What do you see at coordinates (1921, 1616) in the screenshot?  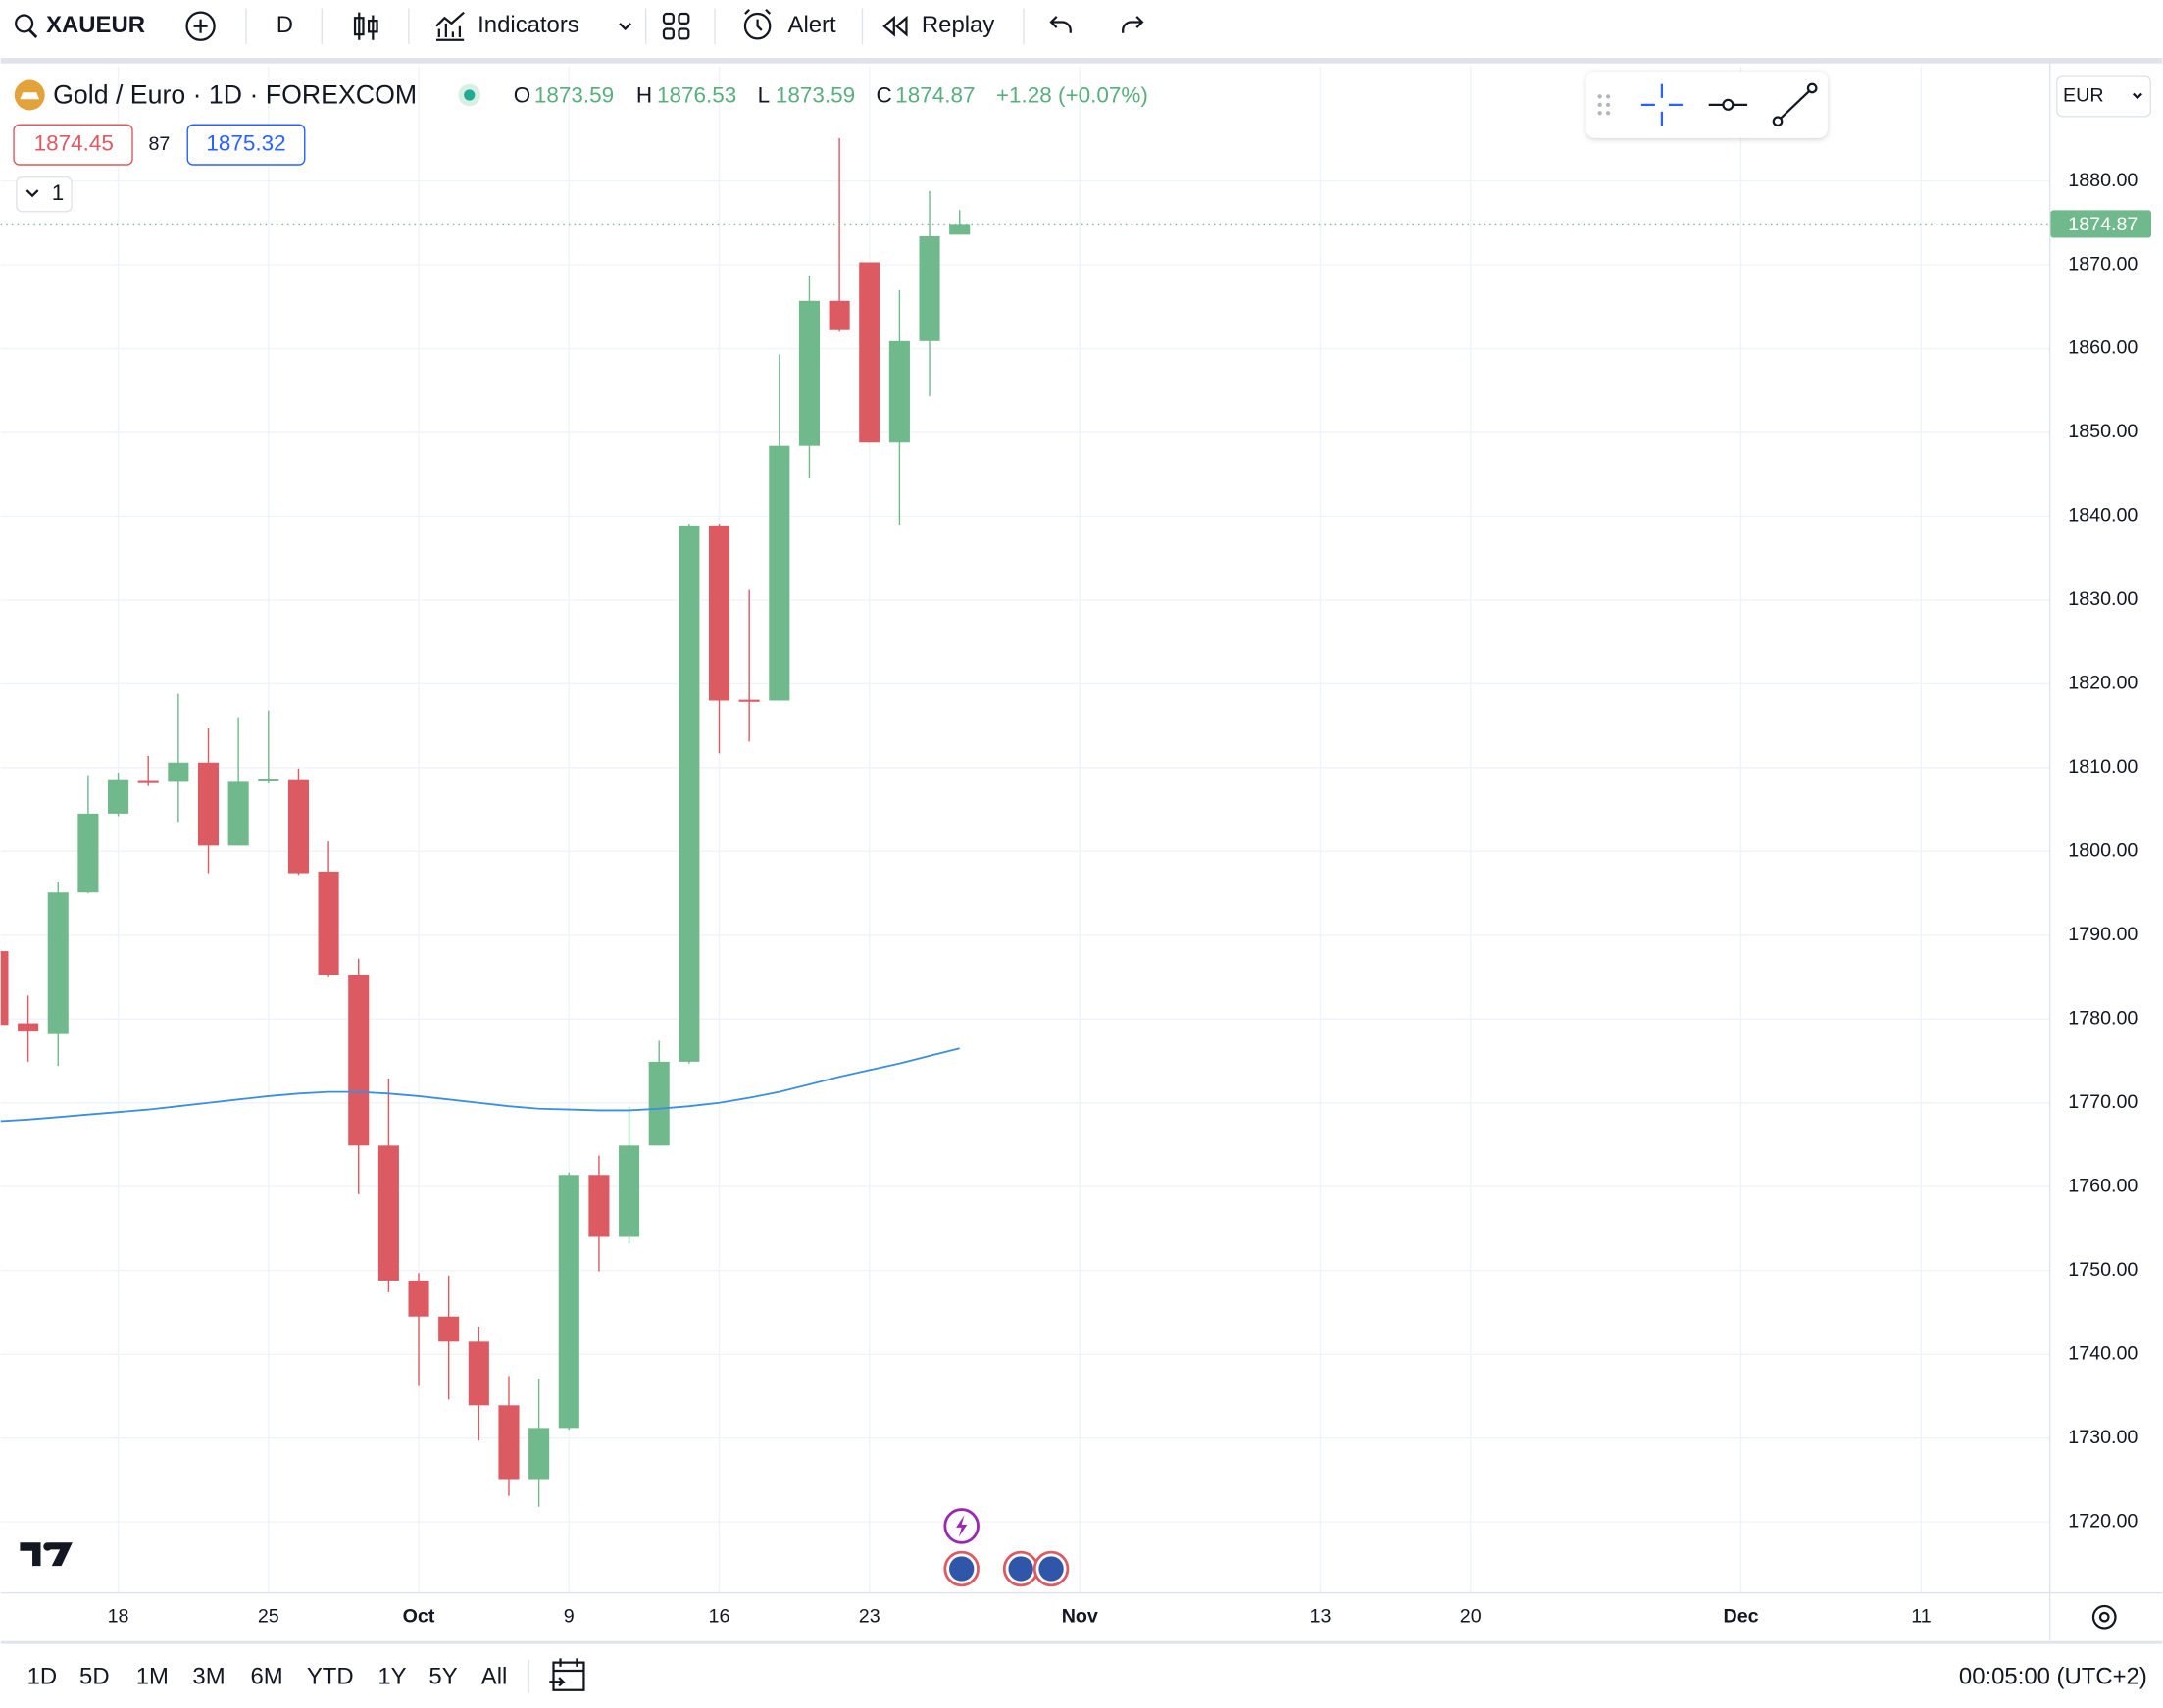 I see `x-tick-label: 11` at bounding box center [1921, 1616].